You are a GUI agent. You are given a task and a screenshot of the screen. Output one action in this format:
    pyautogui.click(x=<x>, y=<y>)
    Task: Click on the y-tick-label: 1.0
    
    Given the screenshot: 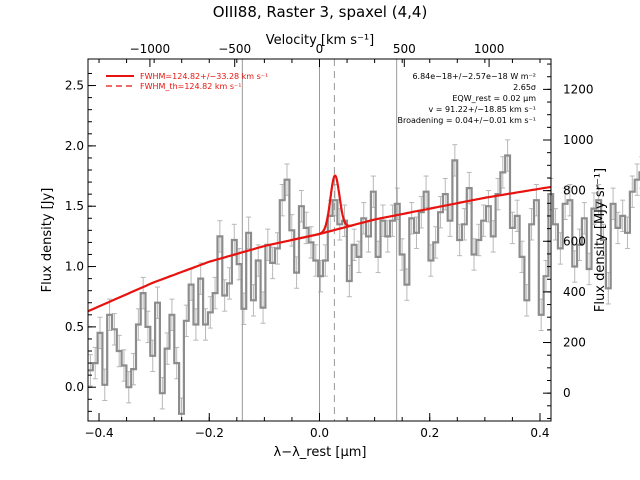 What is the action you would take?
    pyautogui.click(x=74, y=267)
    